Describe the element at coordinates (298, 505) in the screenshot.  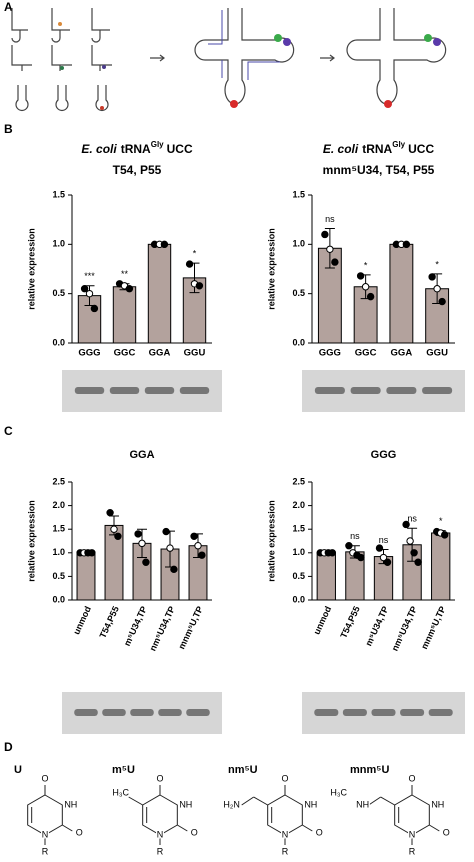
I see `y-tick-label: 2.0` at that location.